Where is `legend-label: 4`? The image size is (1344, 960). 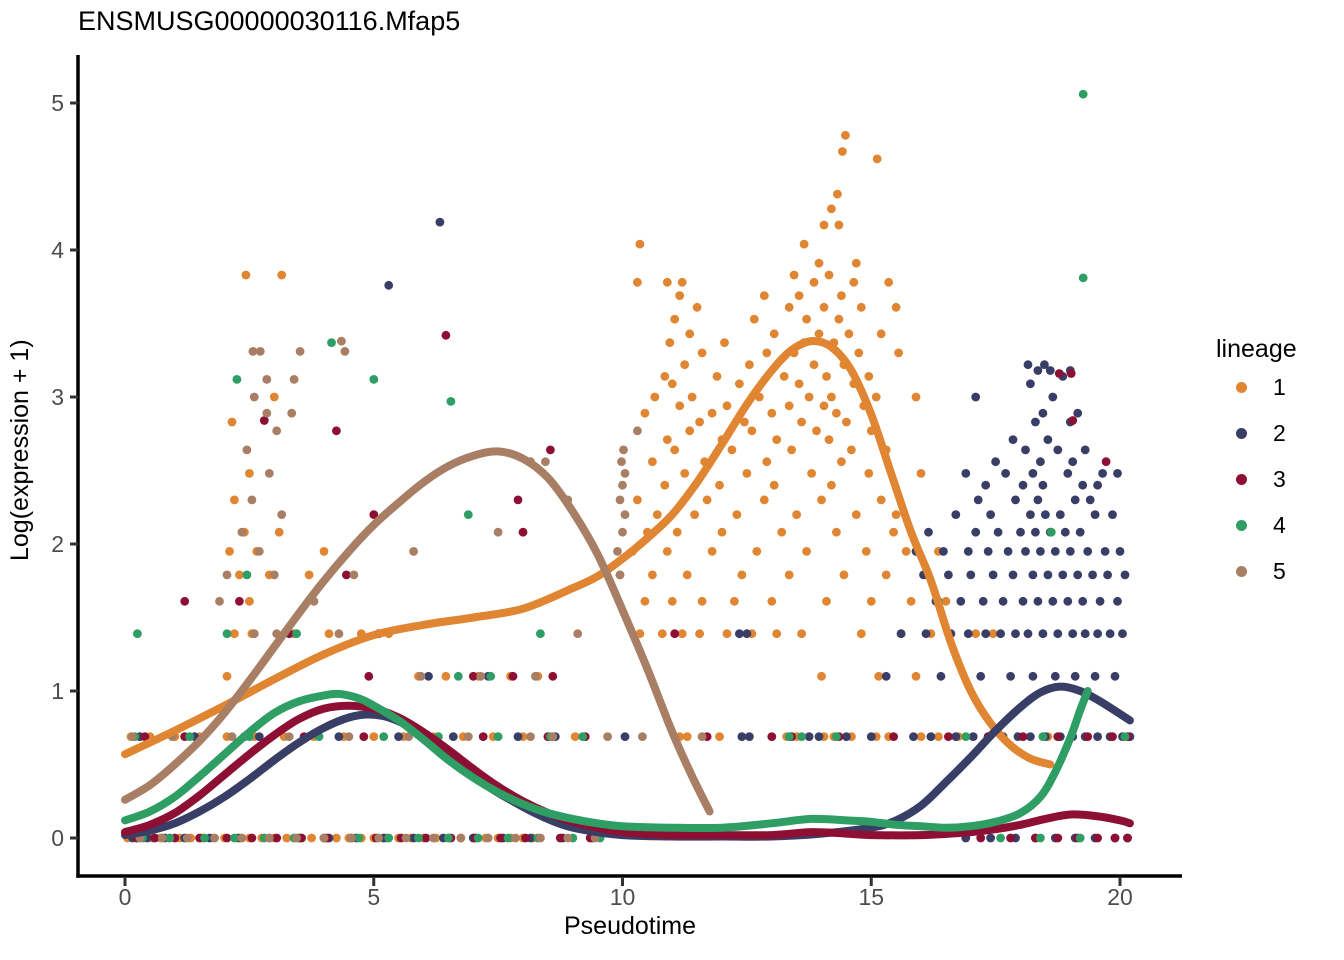 legend-label: 4 is located at coordinates (1279, 524).